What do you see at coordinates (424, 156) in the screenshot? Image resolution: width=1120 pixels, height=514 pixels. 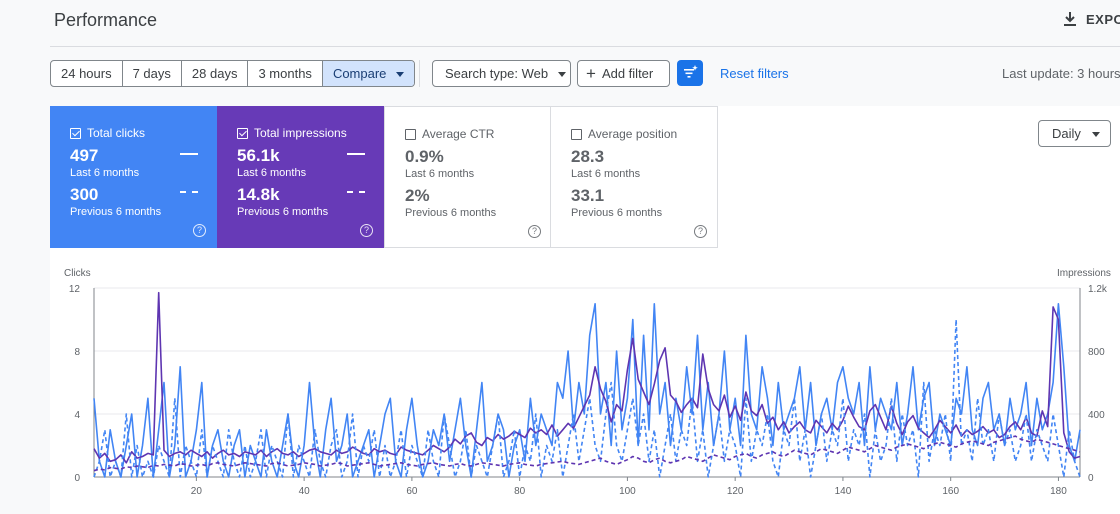 I see `metric-current-value: 0.9%` at bounding box center [424, 156].